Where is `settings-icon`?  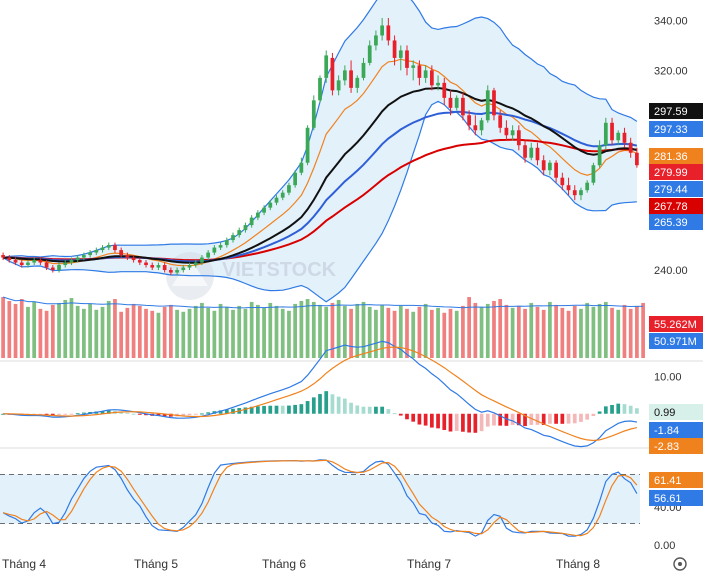
settings-icon is located at coordinates (680, 564).